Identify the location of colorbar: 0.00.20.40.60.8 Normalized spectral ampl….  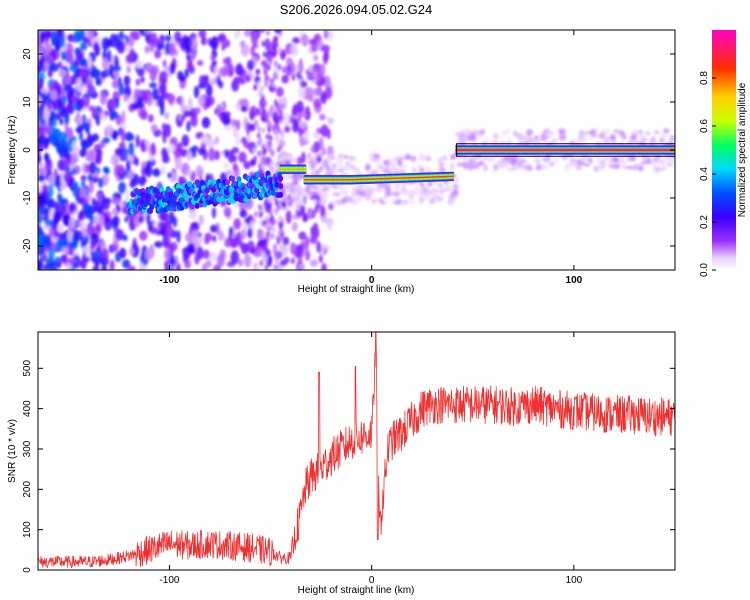
(723, 153).